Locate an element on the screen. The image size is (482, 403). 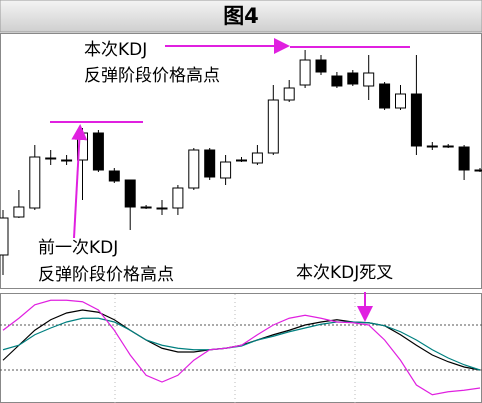
annotation: 本次KDJ is located at coordinates (115, 50).